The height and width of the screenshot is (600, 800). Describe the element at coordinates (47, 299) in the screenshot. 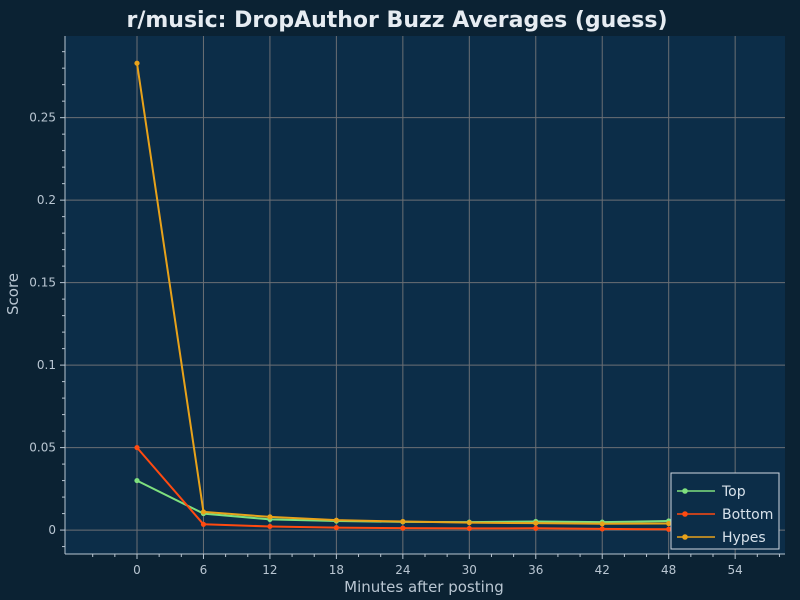

I see `y-axis-ticks: 0 0.05 0.1 0.15 0.2 0.25` at that location.